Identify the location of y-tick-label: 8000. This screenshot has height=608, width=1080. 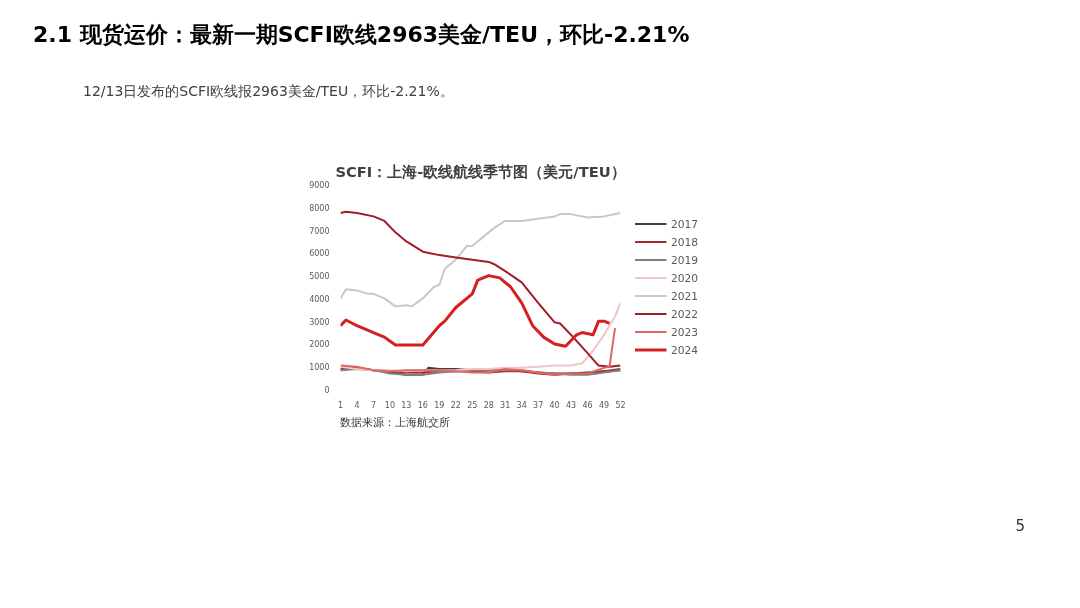
(319, 208).